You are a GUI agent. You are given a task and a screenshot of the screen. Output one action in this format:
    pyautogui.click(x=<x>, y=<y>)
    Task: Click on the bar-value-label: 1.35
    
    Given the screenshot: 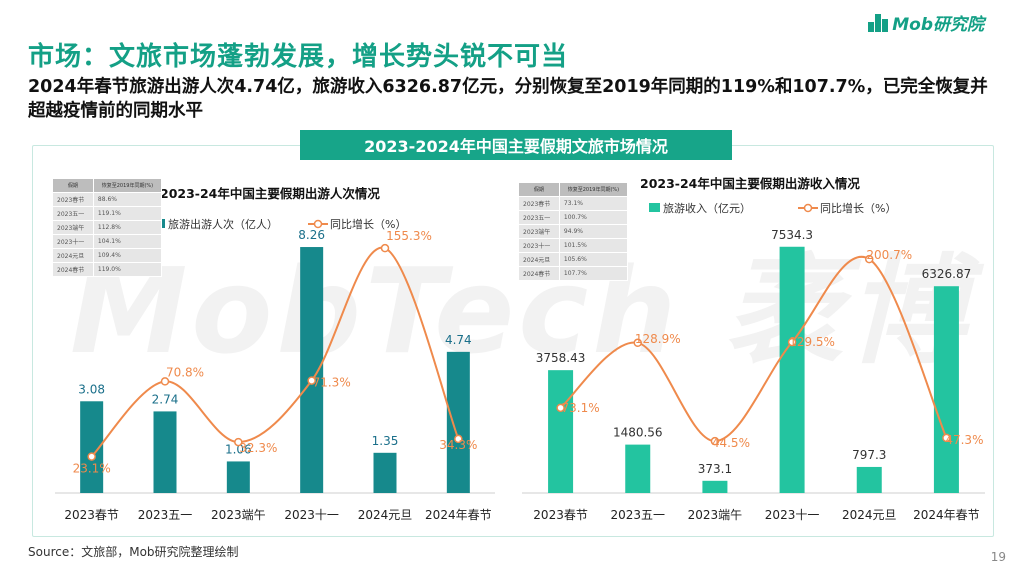 What is the action you would take?
    pyautogui.click(x=385, y=441)
    